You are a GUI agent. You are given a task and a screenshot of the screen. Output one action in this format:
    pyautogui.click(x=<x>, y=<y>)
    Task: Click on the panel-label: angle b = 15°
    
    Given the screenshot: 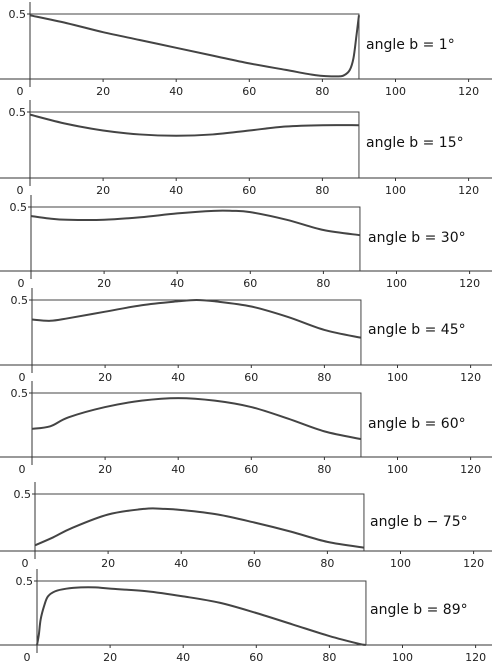 What is the action you would take?
    pyautogui.click(x=415, y=143)
    